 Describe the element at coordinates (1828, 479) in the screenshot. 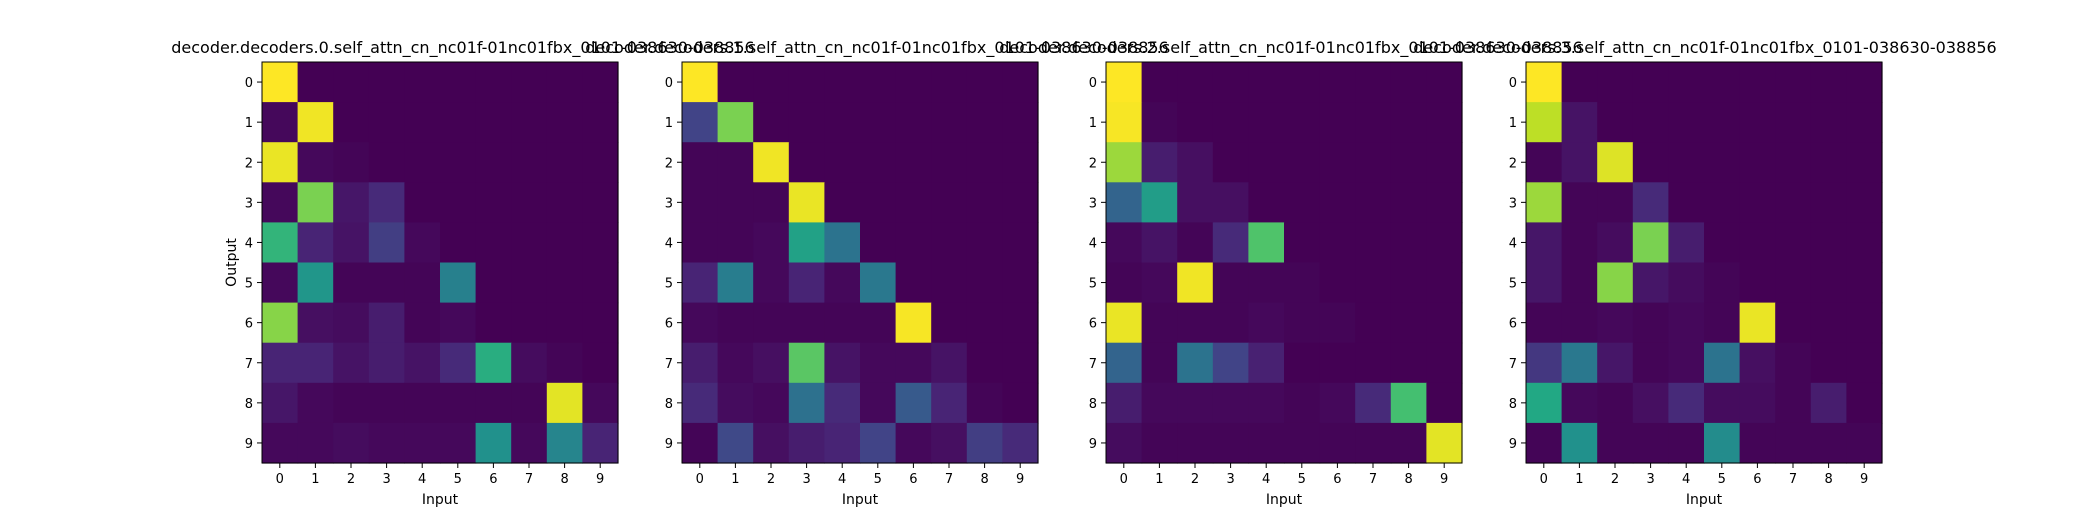

I see `x-tick-label: 8` at that location.